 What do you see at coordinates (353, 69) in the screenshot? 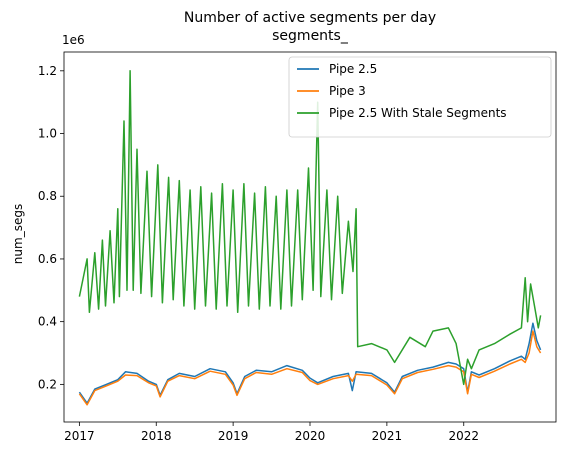
I see `legend-label: Pipe 2.5` at bounding box center [353, 69].